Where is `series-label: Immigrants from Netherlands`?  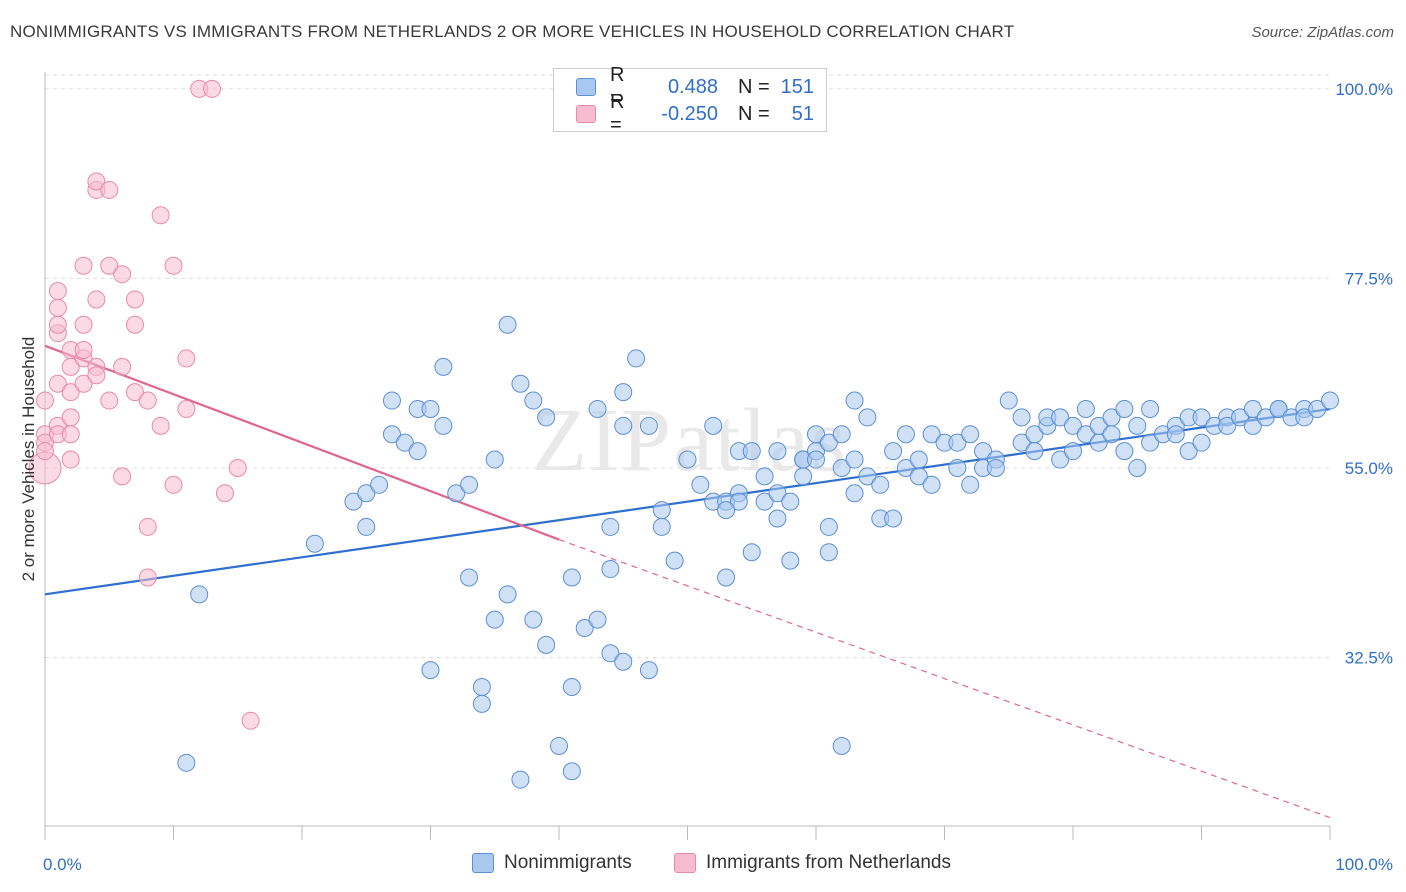
series-label: Immigrants from Netherlands is located at coordinates (828, 862).